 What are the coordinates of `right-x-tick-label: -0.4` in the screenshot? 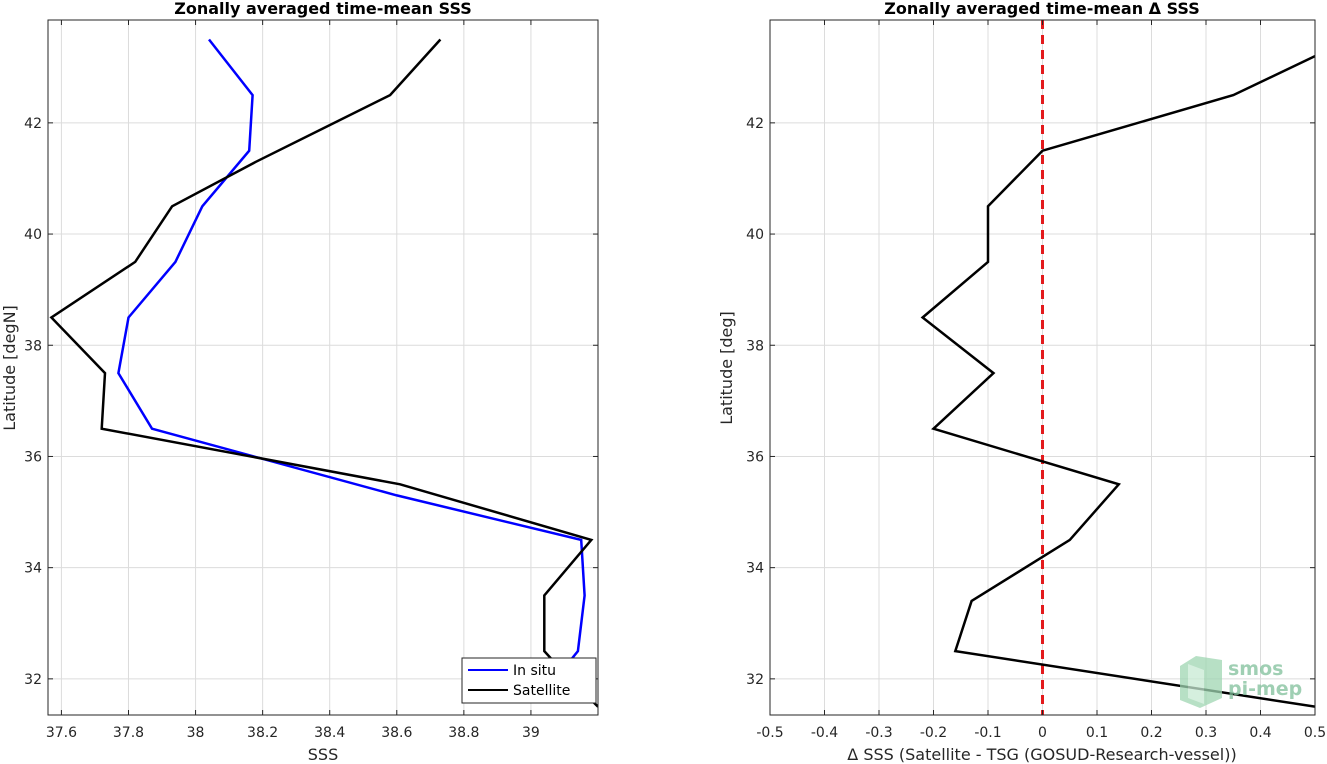 It's located at (824, 733).